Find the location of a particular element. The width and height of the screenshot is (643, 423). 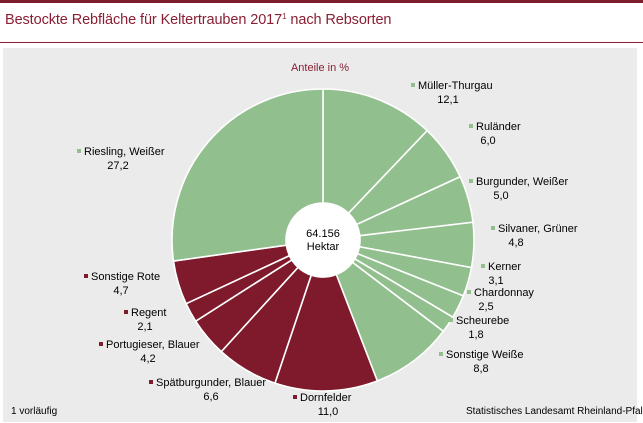

slice-value-portugieser-blauer: 4,2 is located at coordinates (147, 359).